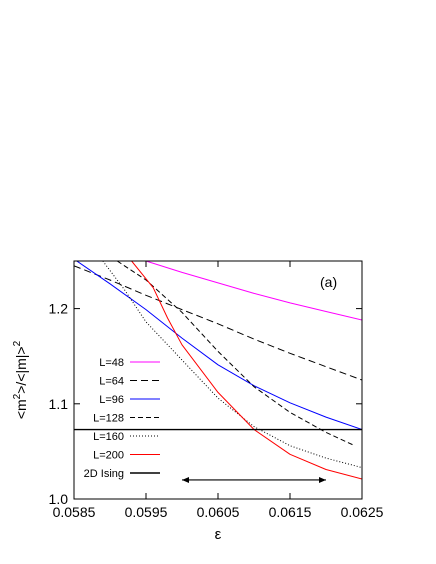 The height and width of the screenshot is (564, 436). I want to click on y-label-open: <m, so click(21, 409).